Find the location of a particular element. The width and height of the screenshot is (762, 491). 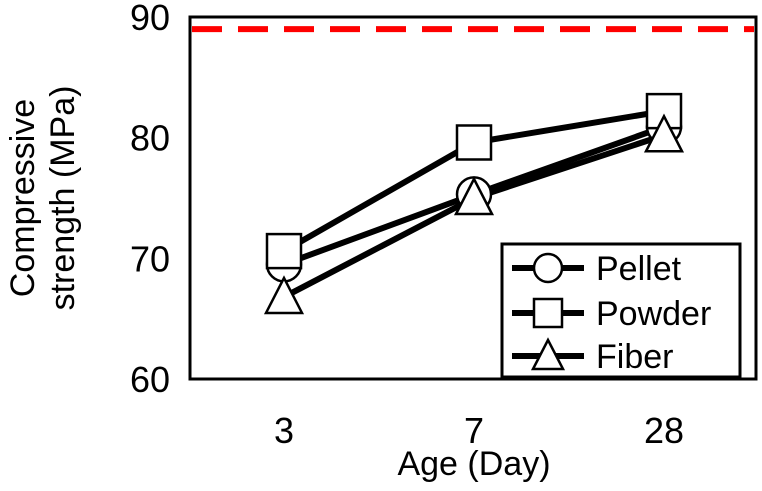

x-tick-label: 3 is located at coordinates (284, 430).